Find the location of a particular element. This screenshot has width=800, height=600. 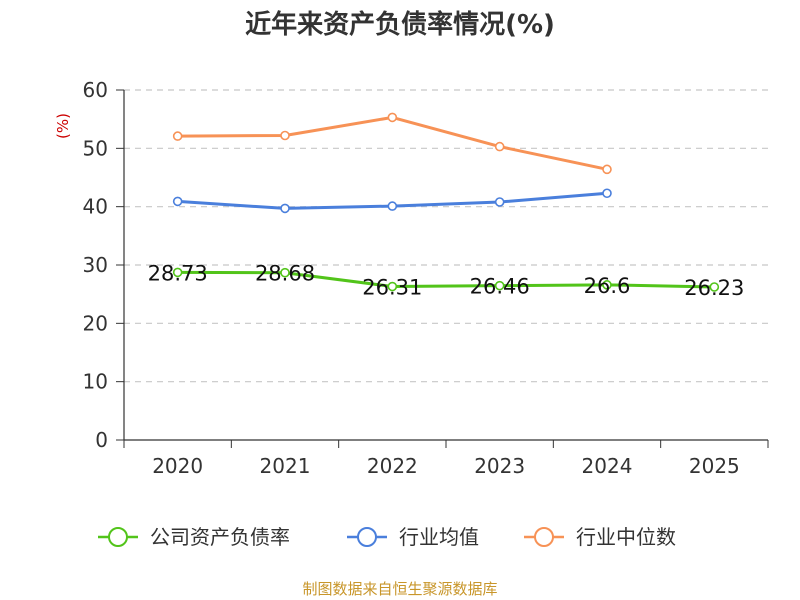

x-tick-label: 2021 is located at coordinates (285, 466).